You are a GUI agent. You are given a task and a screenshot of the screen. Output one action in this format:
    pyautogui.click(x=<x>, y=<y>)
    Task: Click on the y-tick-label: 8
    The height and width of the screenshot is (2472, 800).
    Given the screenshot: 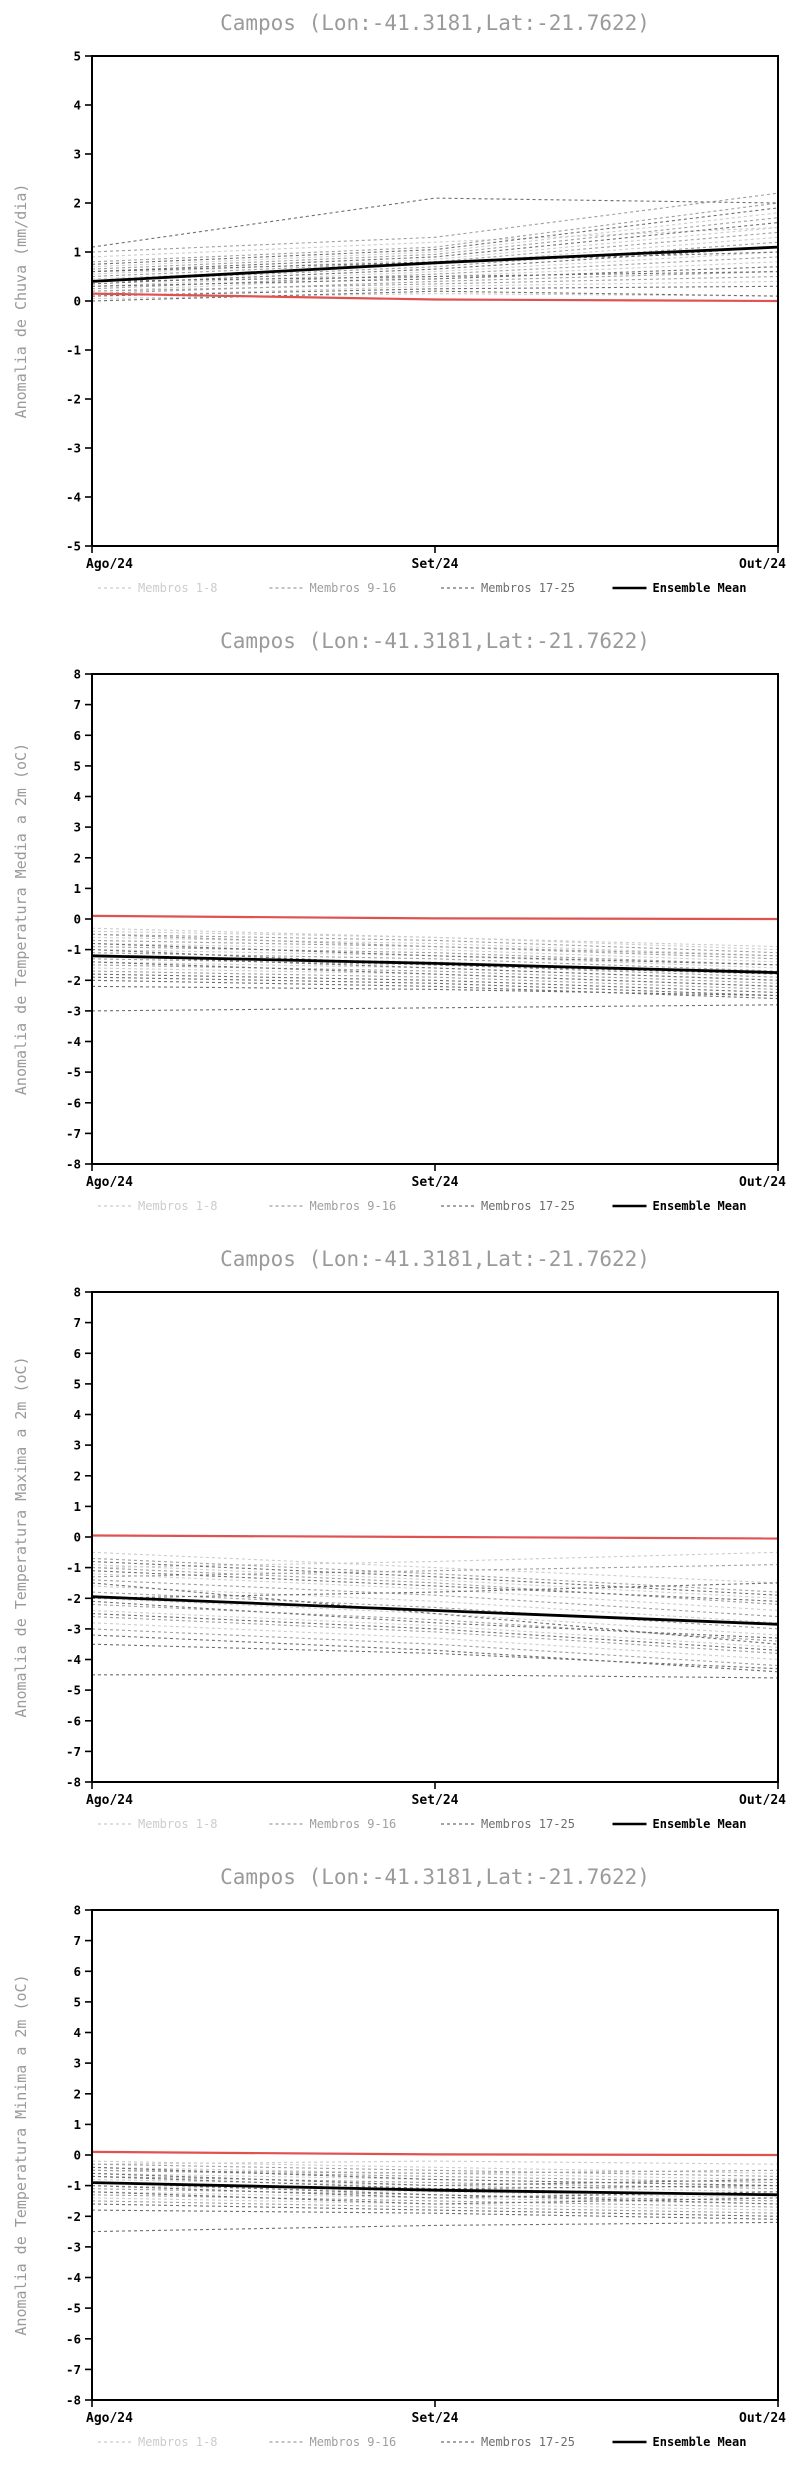 What is the action you would take?
    pyautogui.click(x=77, y=1910)
    